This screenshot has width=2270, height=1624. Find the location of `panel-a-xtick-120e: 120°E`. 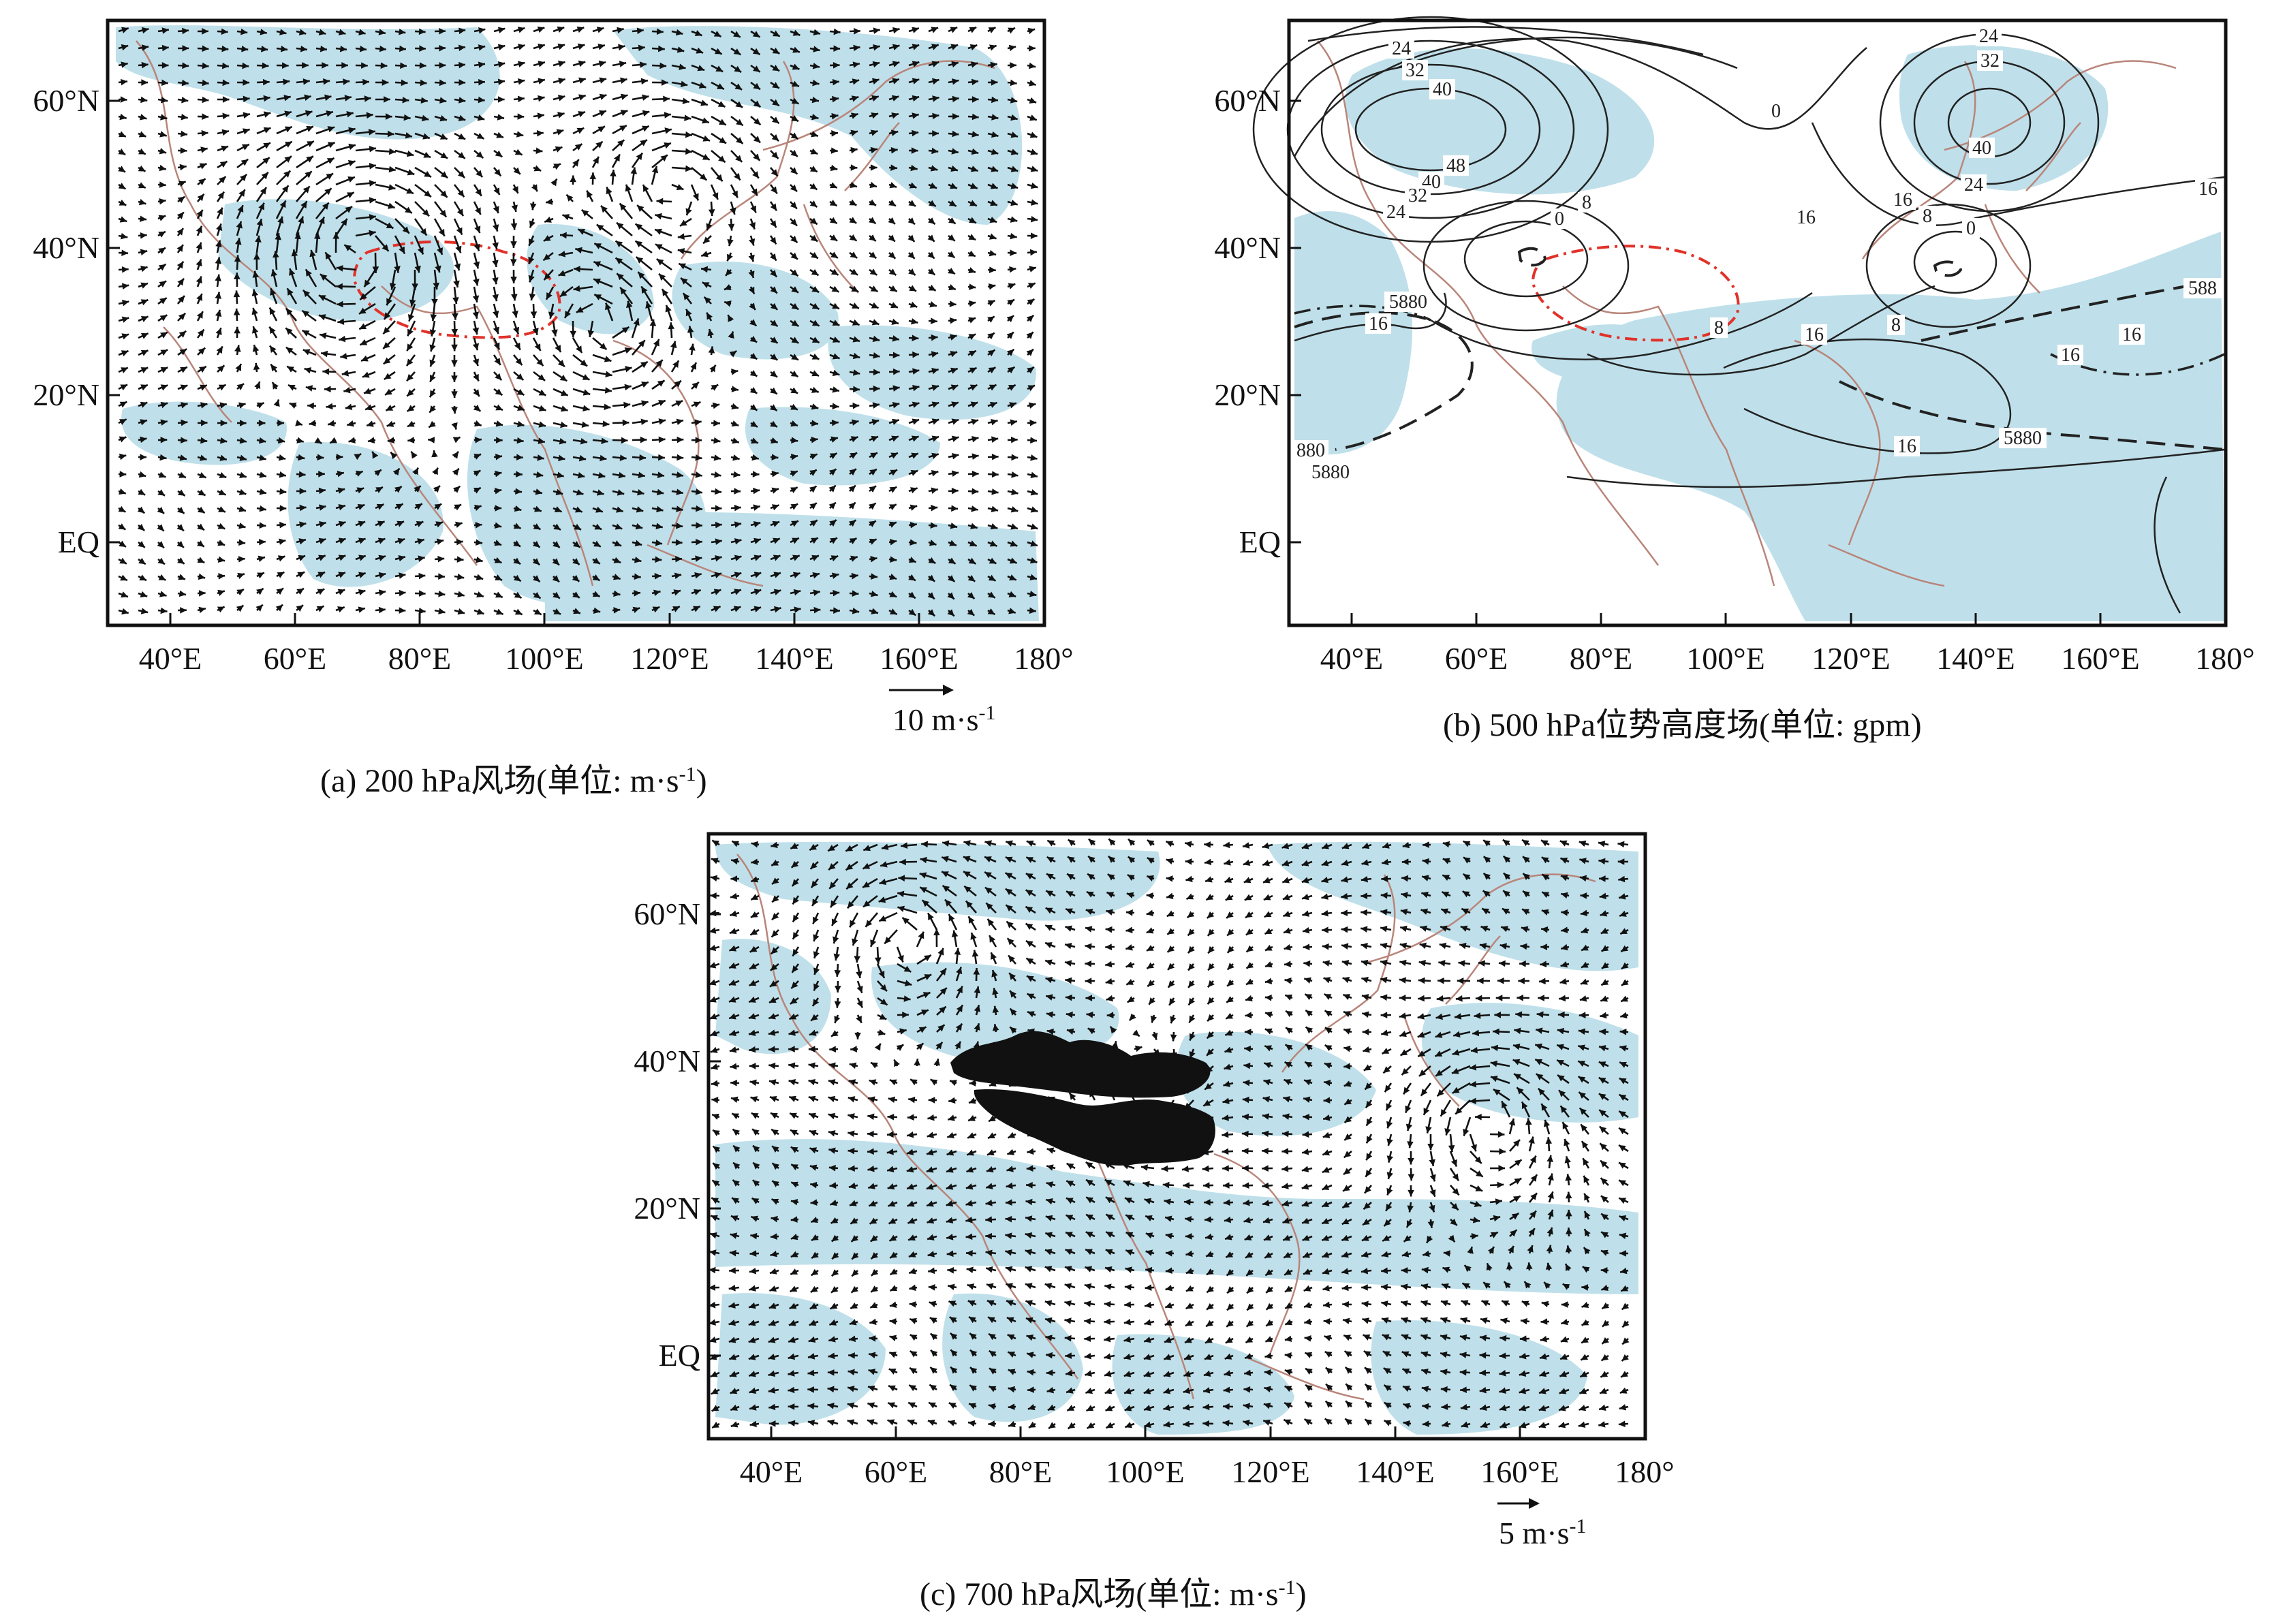

panel-a-xtick-120e: 120°E is located at coordinates (669, 658).